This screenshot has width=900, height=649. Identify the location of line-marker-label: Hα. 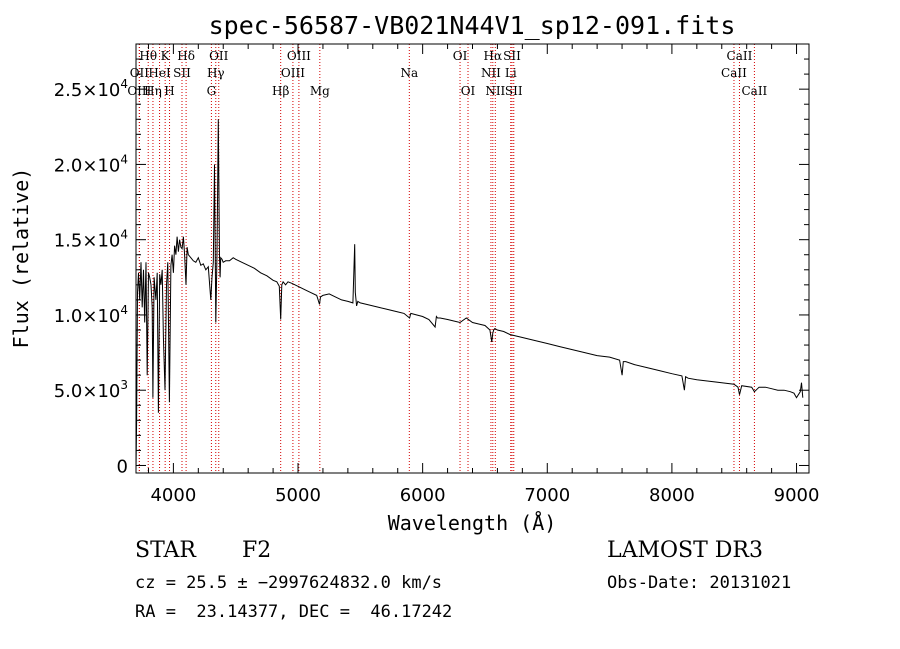
(493, 56).